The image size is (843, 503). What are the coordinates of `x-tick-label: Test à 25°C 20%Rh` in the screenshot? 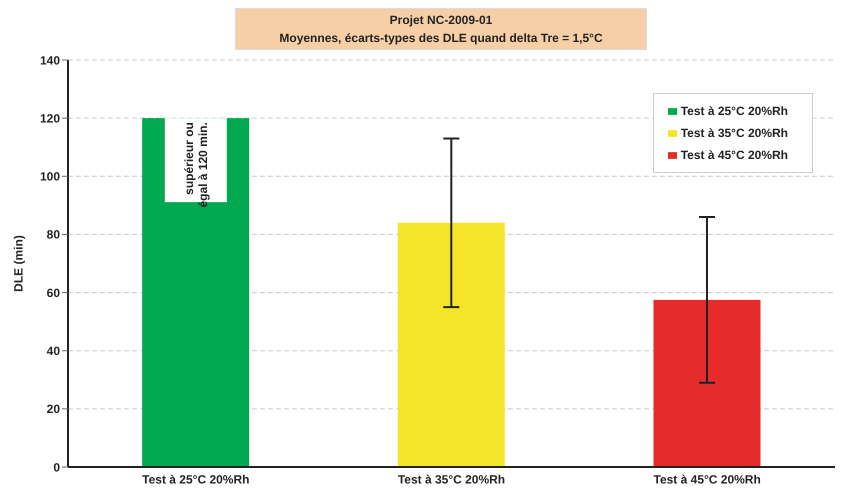 It's located at (196, 479).